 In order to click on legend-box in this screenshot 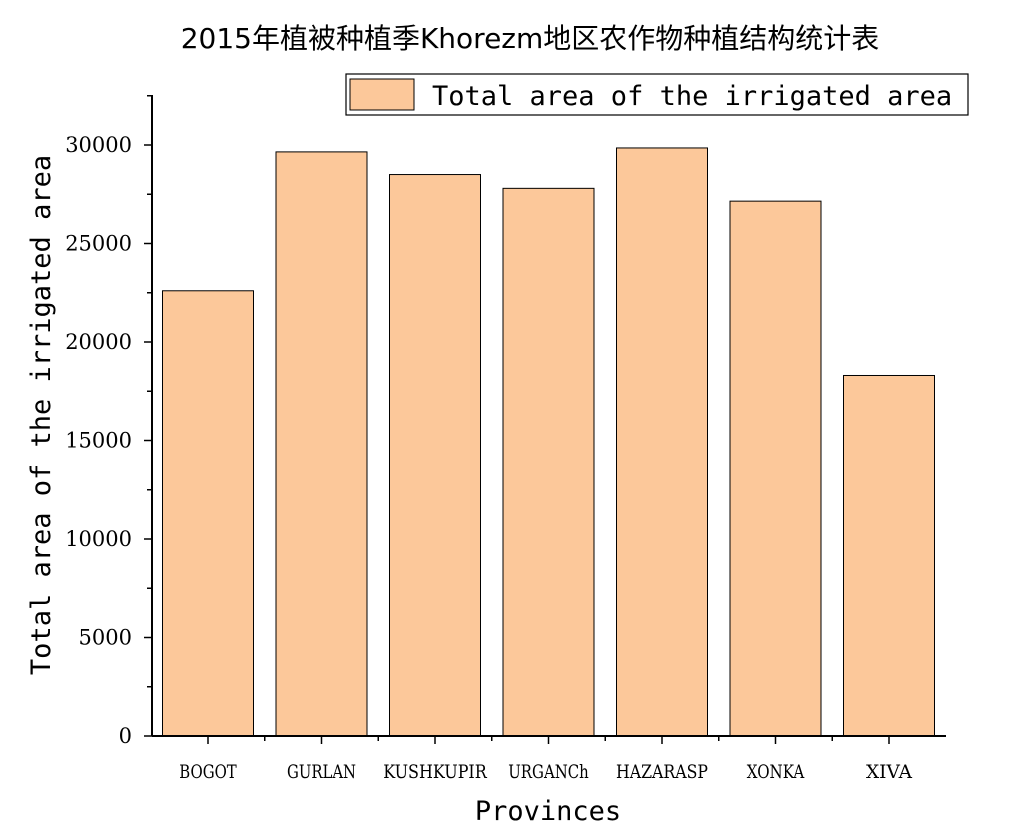, I will do `click(657, 94)`.